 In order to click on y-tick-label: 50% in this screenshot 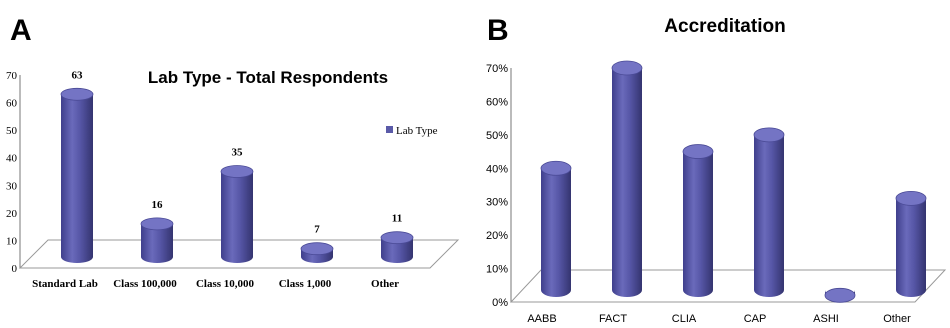, I will do `click(497, 136)`.